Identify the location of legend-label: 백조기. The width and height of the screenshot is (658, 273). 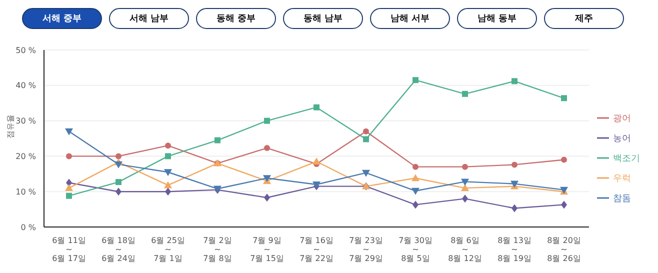
(626, 159).